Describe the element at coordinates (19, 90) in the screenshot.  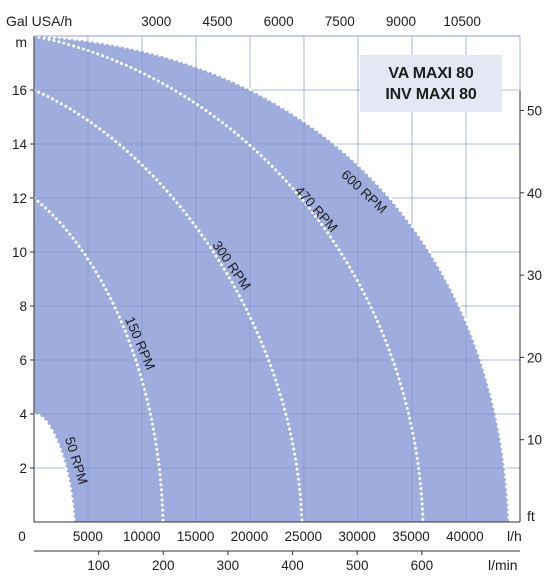
I see `y-left-tick-label: 16` at that location.